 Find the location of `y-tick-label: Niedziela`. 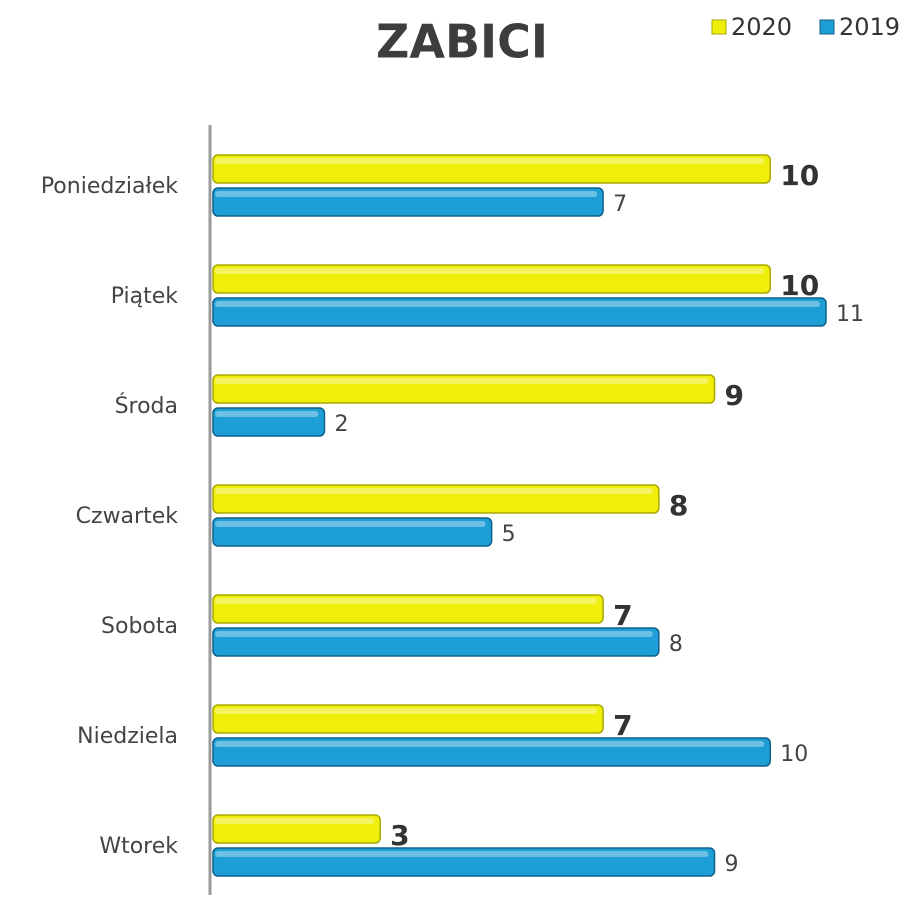

y-tick-label: Niedziela is located at coordinates (127, 736).